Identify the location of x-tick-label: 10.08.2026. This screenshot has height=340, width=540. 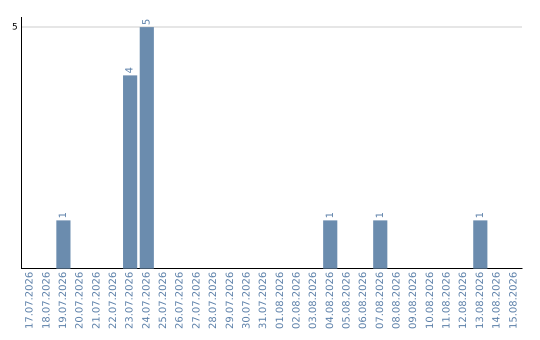
(430, 301).